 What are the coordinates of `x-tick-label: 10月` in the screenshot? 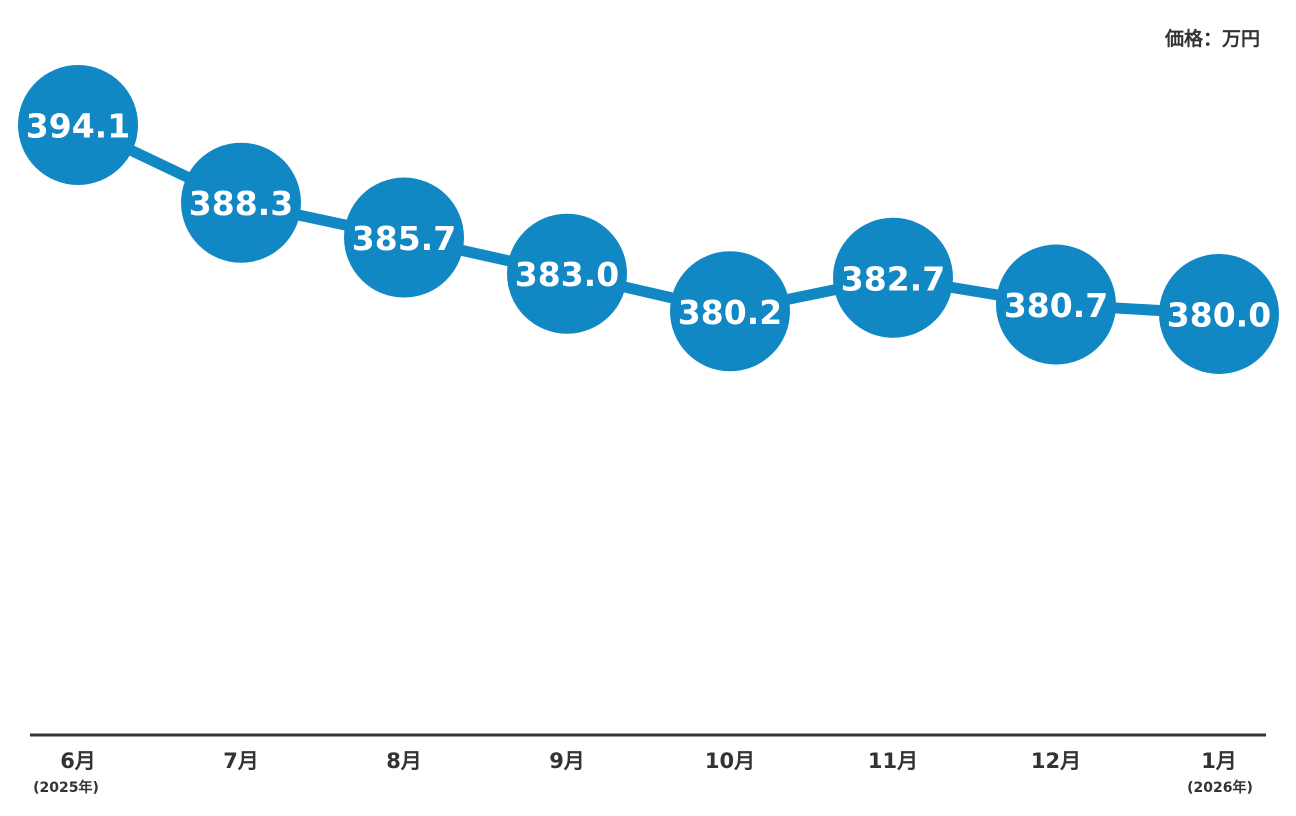 It's located at (730, 761).